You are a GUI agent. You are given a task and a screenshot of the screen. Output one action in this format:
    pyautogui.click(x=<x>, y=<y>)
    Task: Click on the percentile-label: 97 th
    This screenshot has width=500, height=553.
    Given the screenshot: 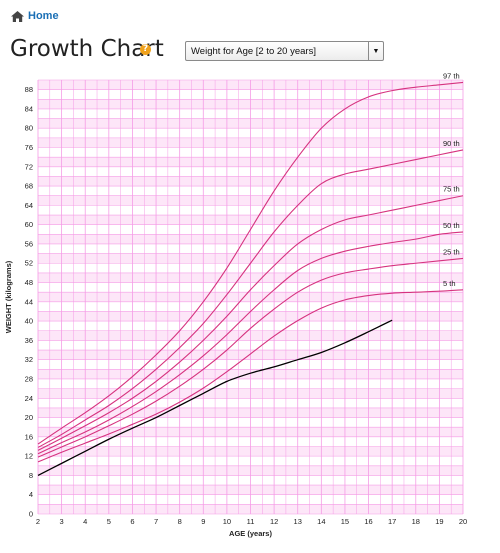 What is the action you would take?
    pyautogui.click(x=451, y=75)
    